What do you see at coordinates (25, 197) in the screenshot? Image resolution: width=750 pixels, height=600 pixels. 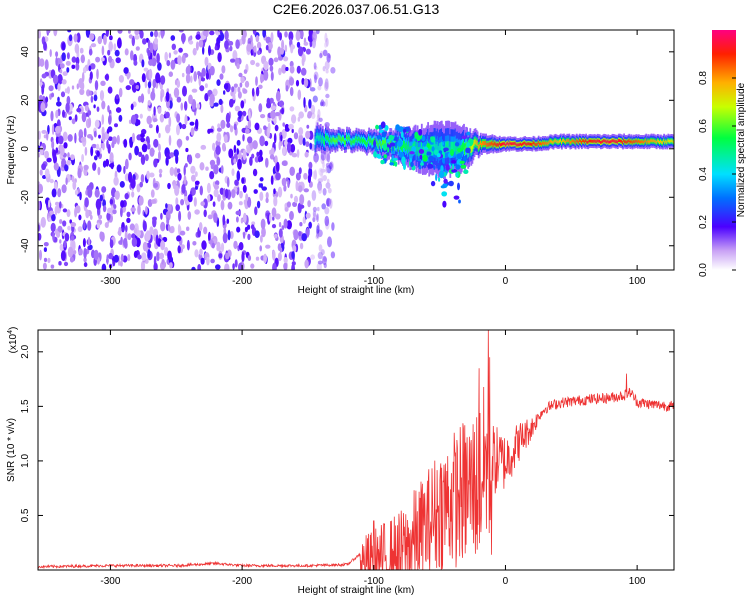 I see `y-tick-label: -20` at bounding box center [25, 197].